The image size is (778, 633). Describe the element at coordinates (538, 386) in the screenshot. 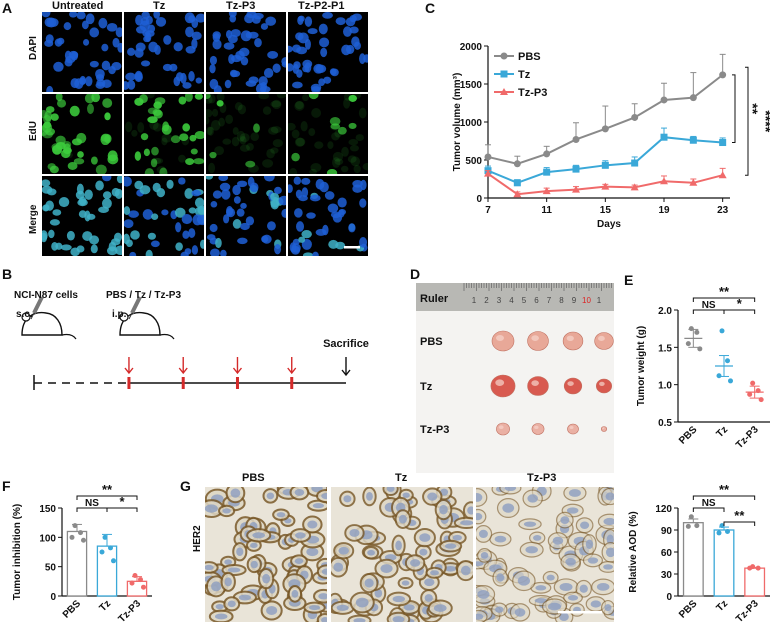

I see `tumor` at that location.